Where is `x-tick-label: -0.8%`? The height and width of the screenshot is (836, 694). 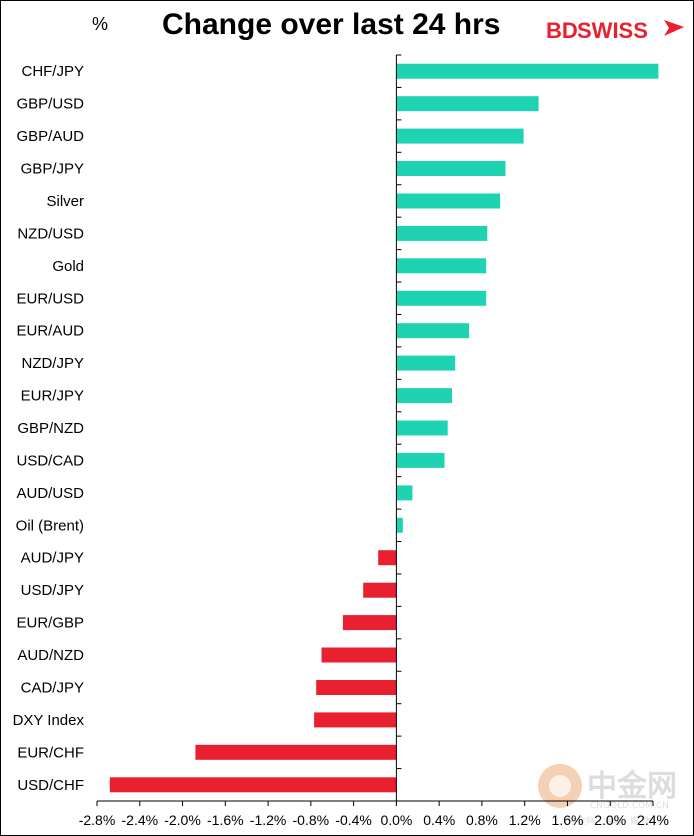 x-tick-label: -0.8% is located at coordinates (311, 820).